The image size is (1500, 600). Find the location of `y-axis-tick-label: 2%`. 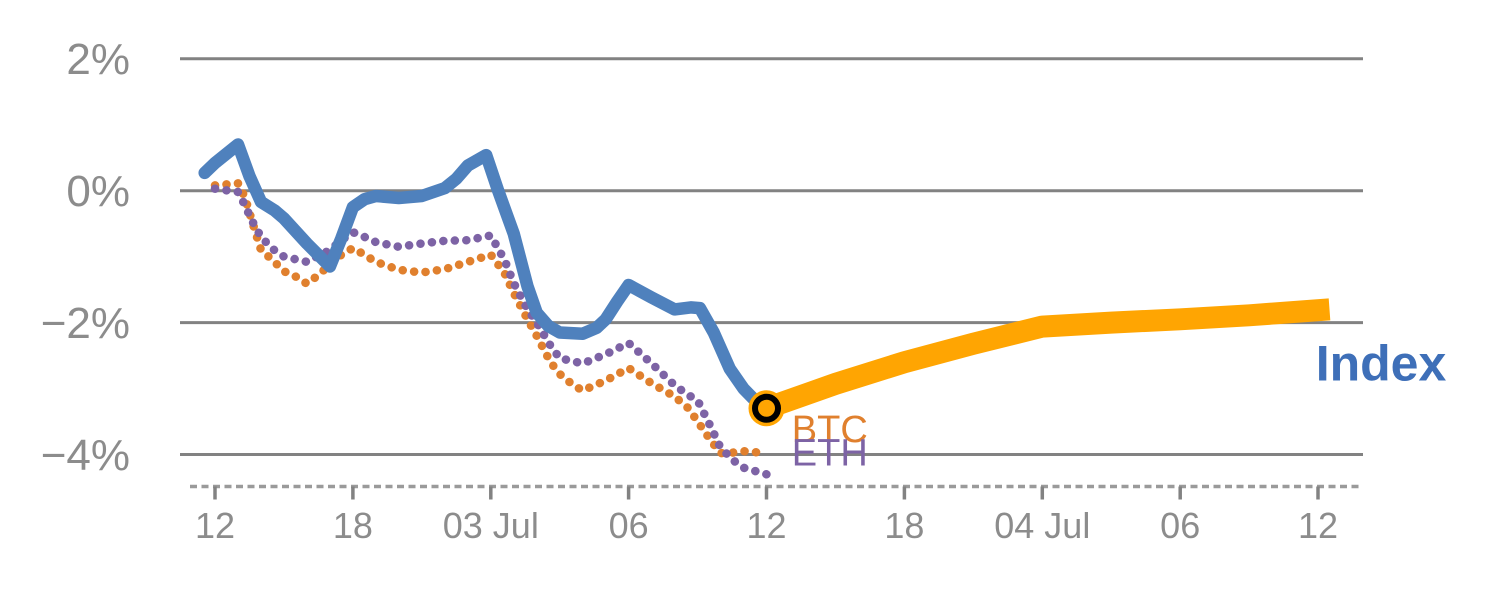

y-axis-tick-label: 2% is located at coordinates (98, 59).